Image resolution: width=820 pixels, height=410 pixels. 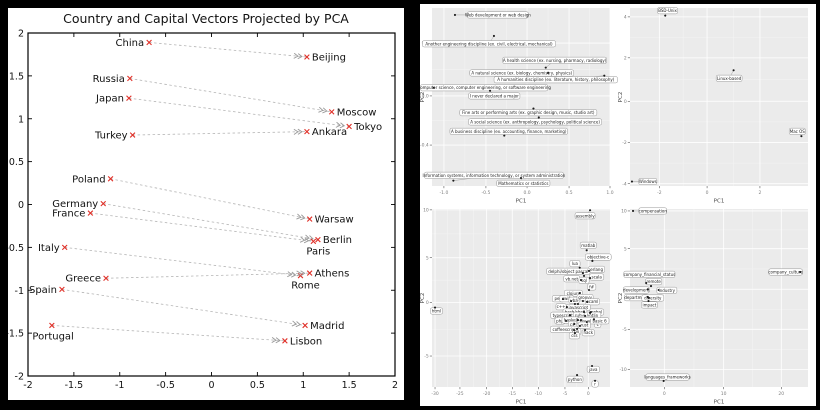 I want to click on point-label: erlang, so click(x=596, y=269).